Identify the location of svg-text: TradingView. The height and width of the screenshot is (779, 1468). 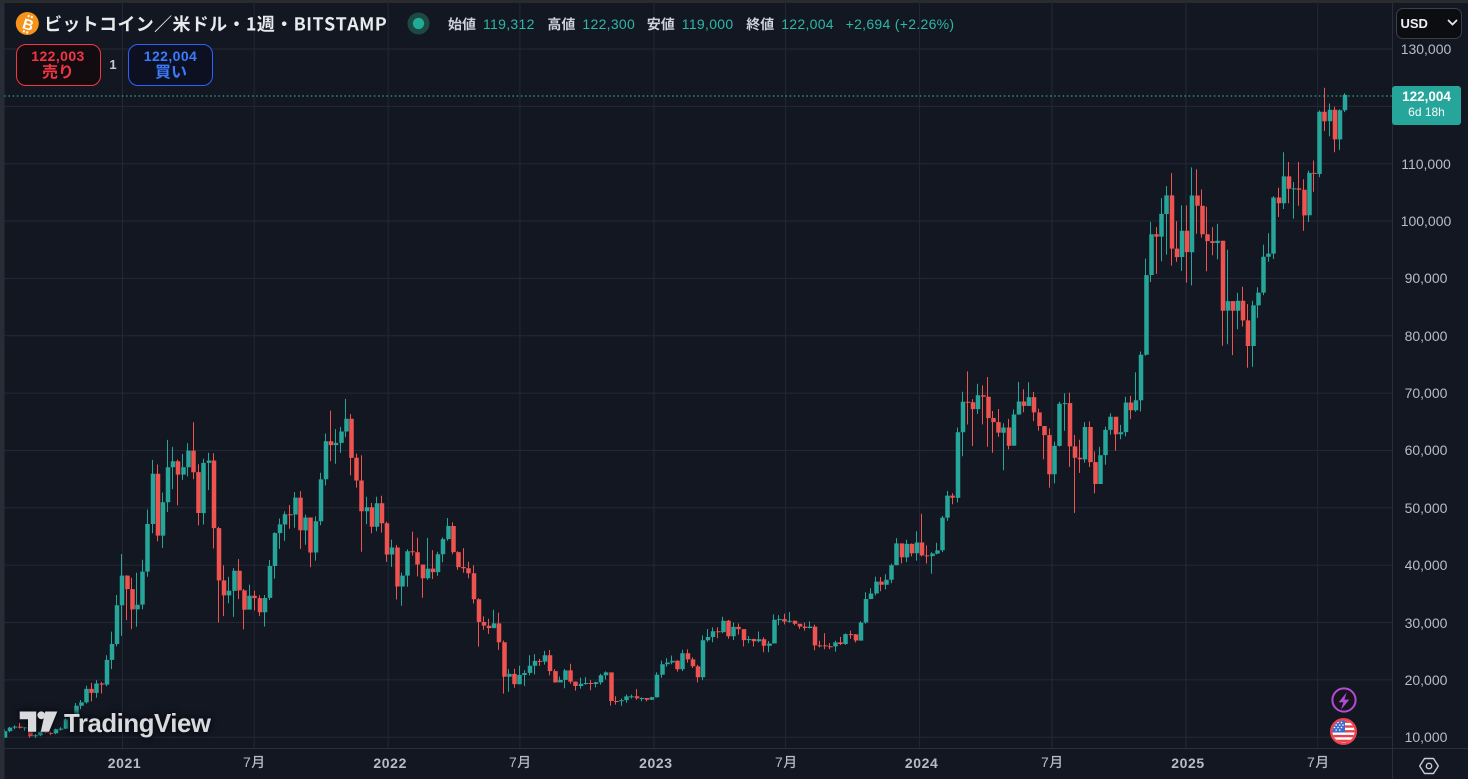
(138, 724).